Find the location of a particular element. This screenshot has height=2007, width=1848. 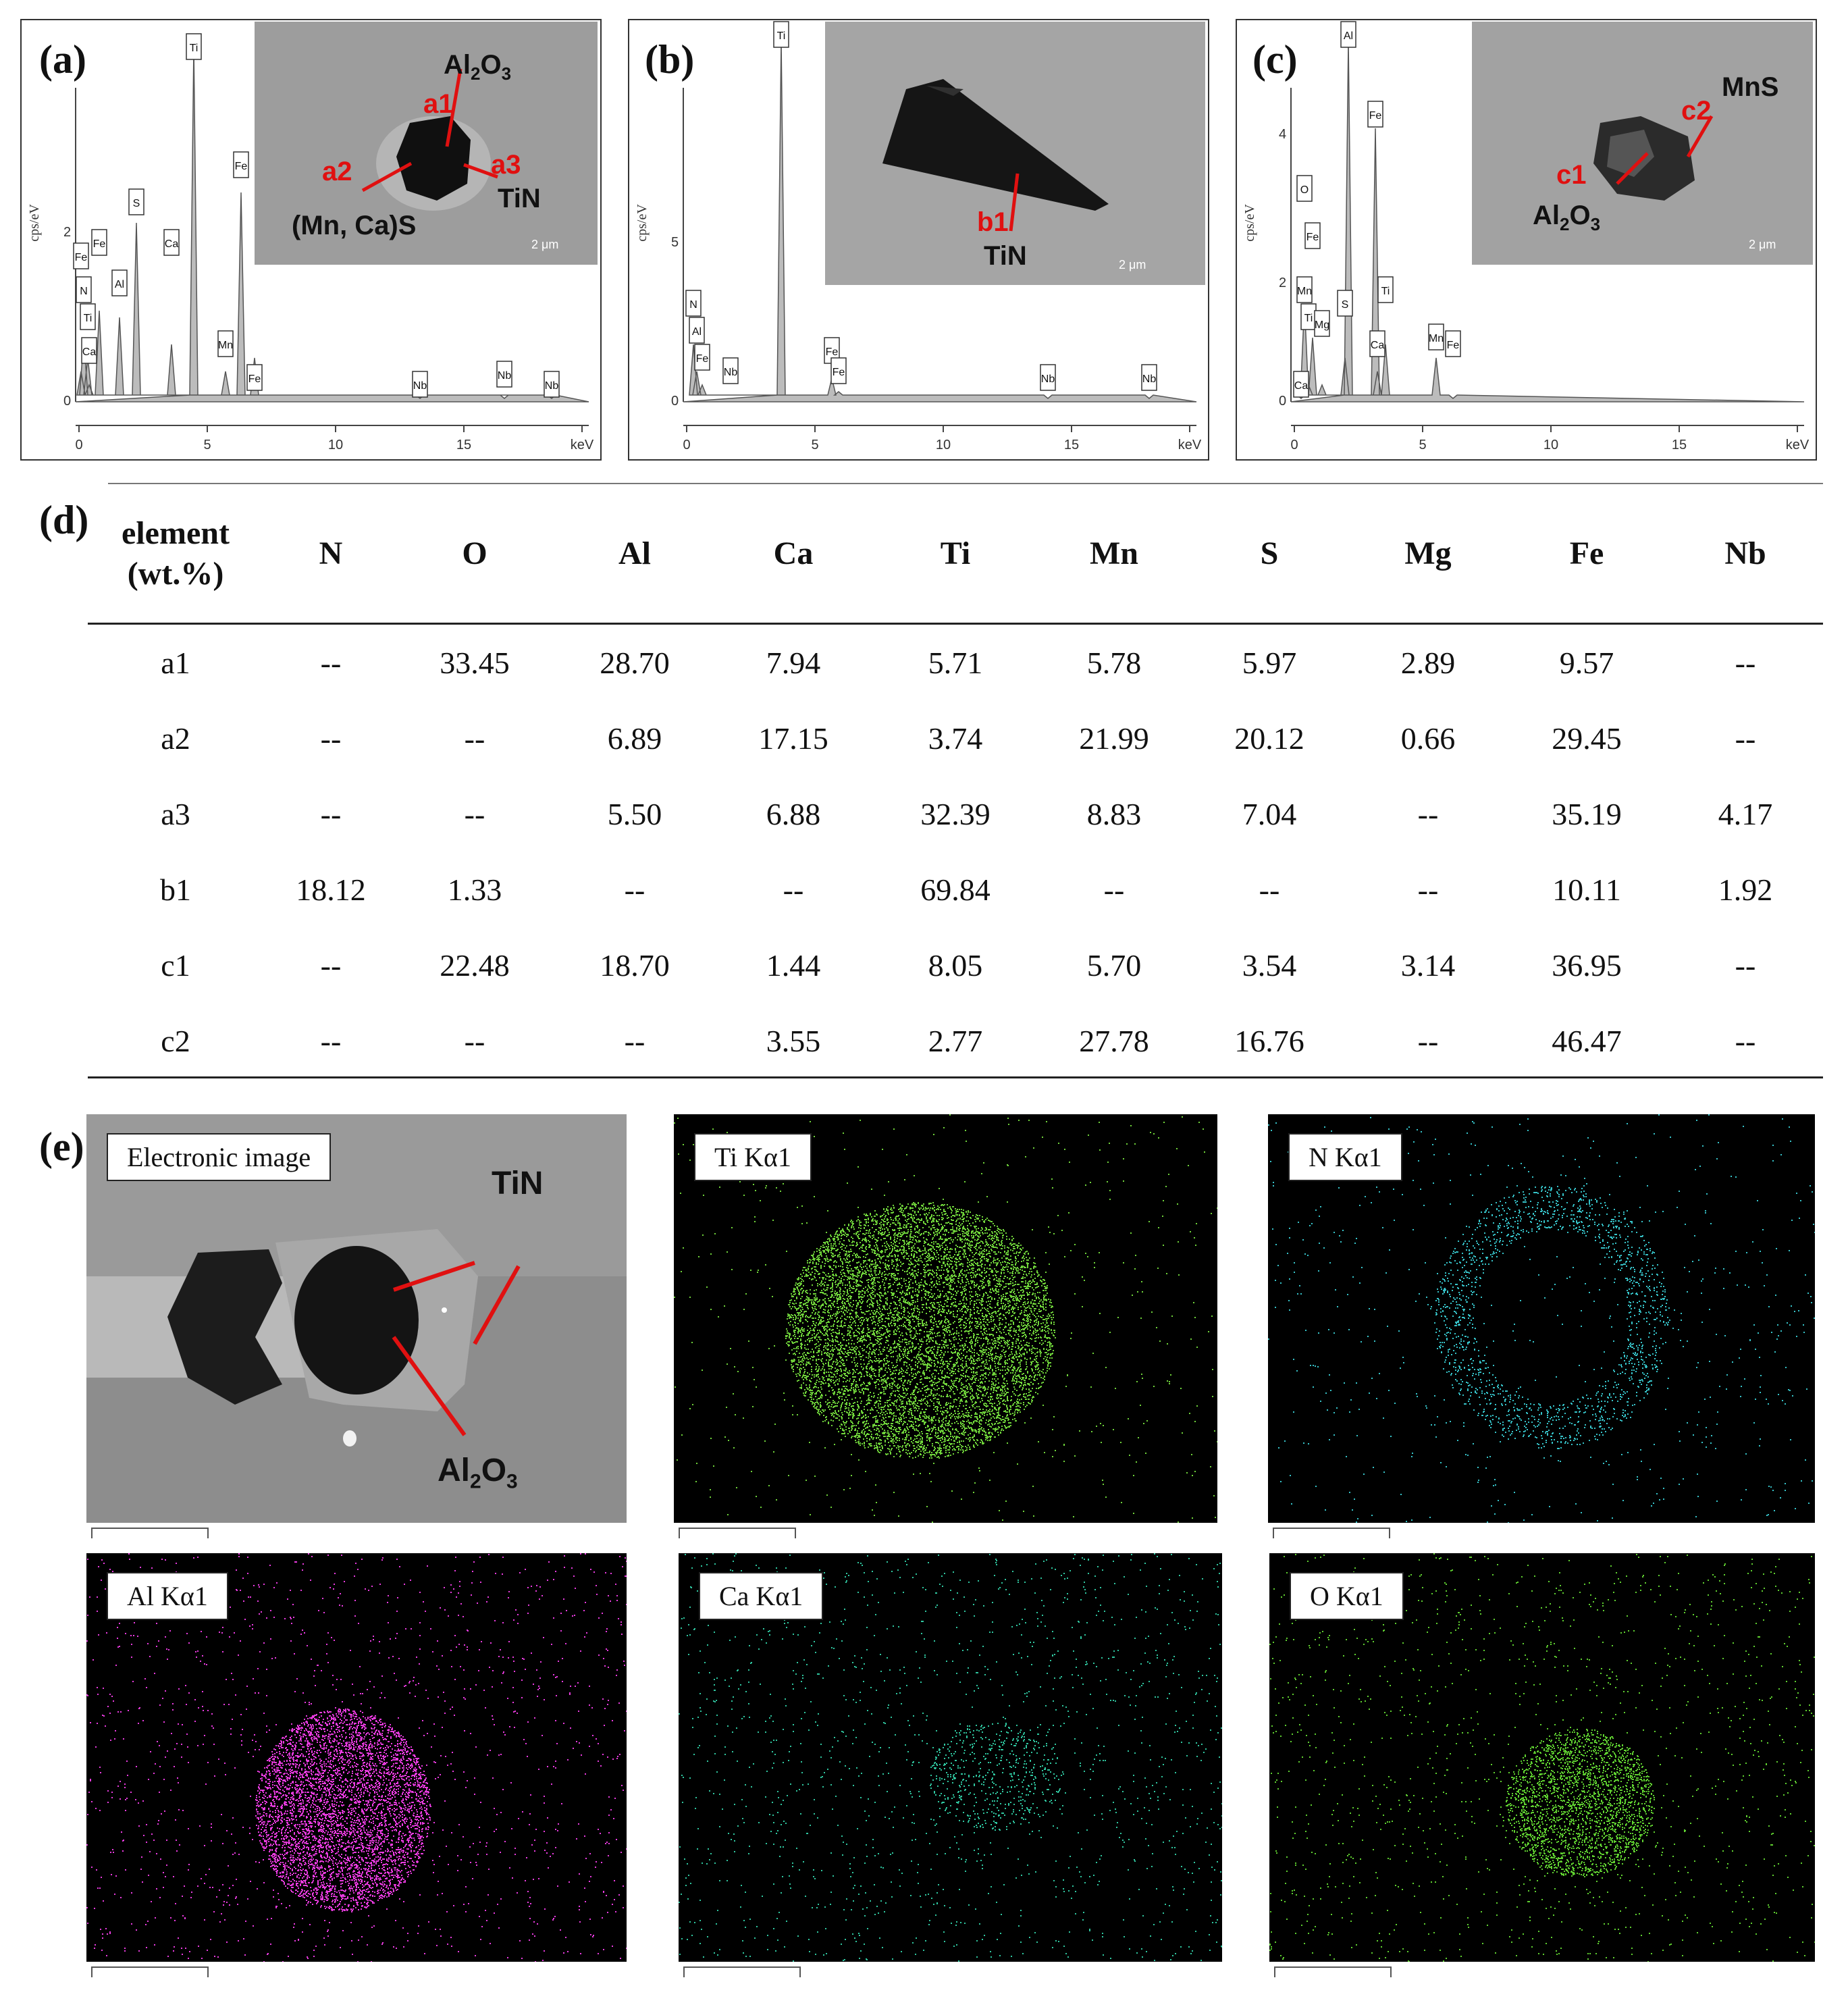

element-signal is located at coordinates (945, 1318).